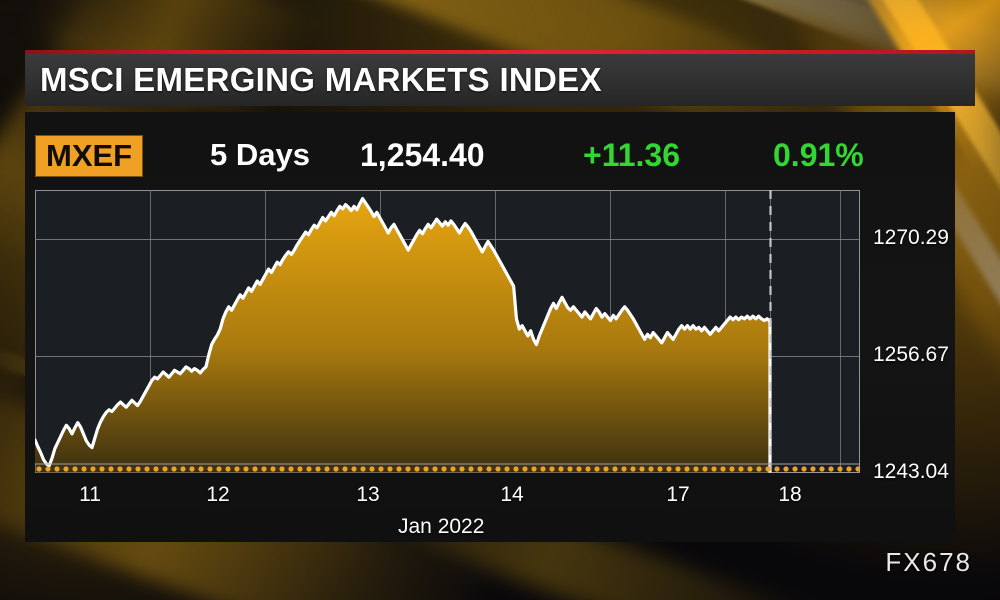 The height and width of the screenshot is (600, 1000). I want to click on y-axis-label: 1256.67, so click(911, 354).